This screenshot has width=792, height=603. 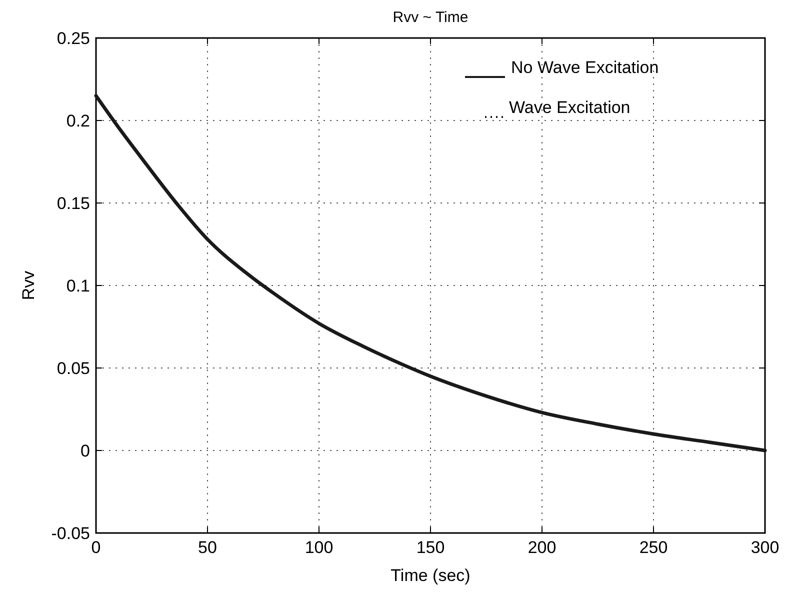 I want to click on x-tick-label: 250, so click(x=653, y=547).